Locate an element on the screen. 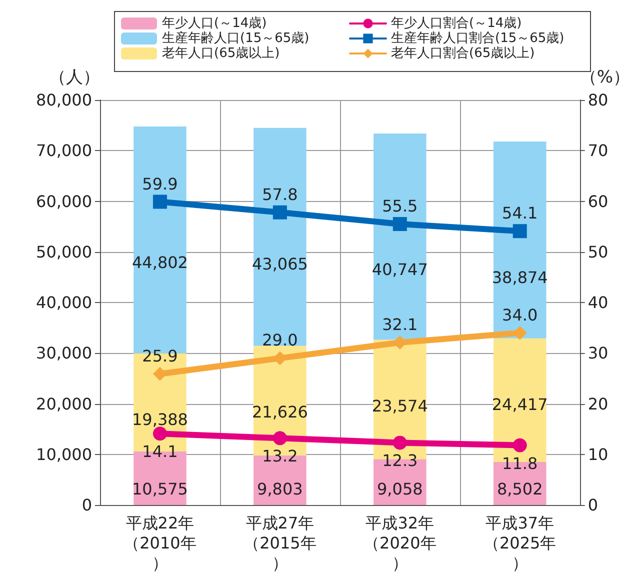 This screenshot has width=641, height=581. legend-label: 生産年齢人口(15～65歳) is located at coordinates (236, 38).